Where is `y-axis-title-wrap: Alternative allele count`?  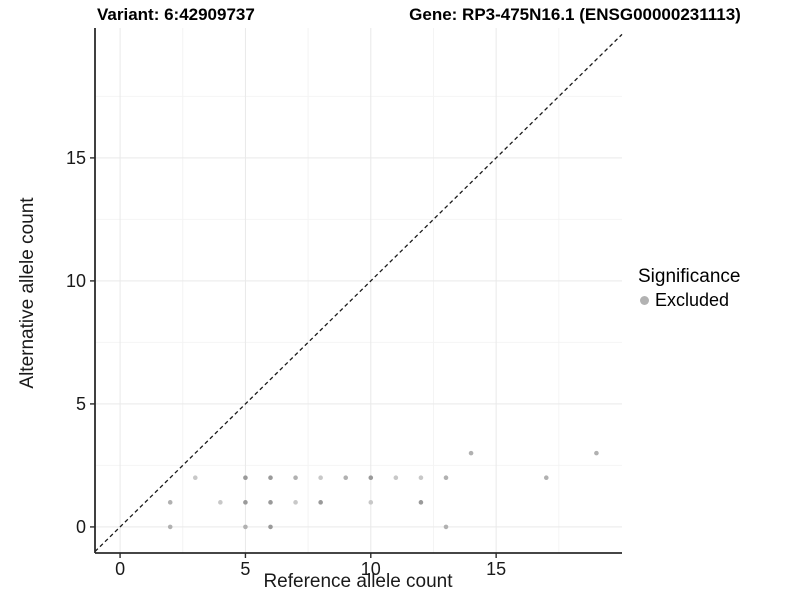 y-axis-title-wrap: Alternative allele count is located at coordinates (28, 293).